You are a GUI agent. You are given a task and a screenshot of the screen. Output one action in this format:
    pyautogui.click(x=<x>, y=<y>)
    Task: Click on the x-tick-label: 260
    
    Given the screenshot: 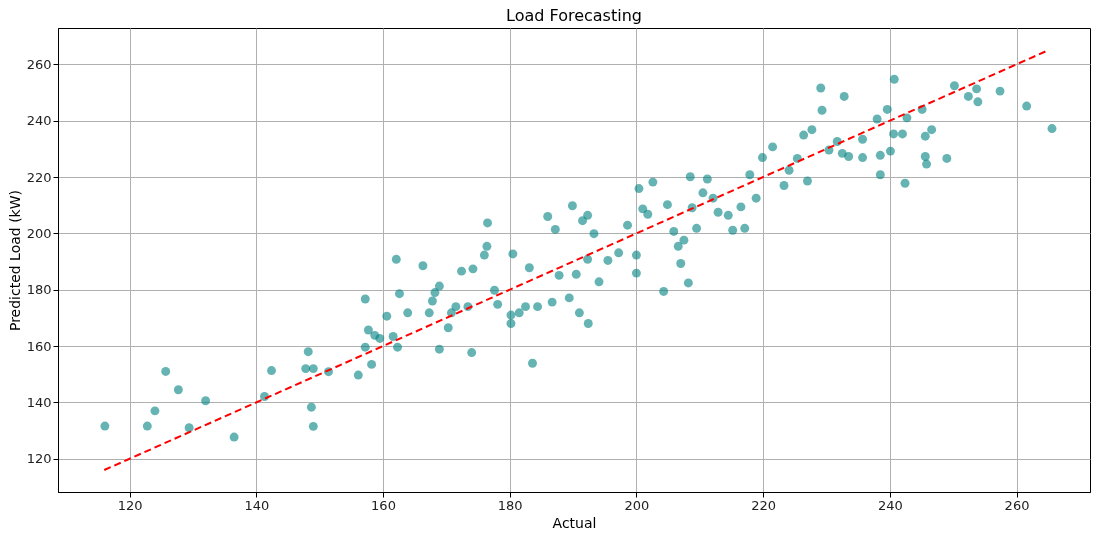 What is the action you would take?
    pyautogui.click(x=1017, y=505)
    